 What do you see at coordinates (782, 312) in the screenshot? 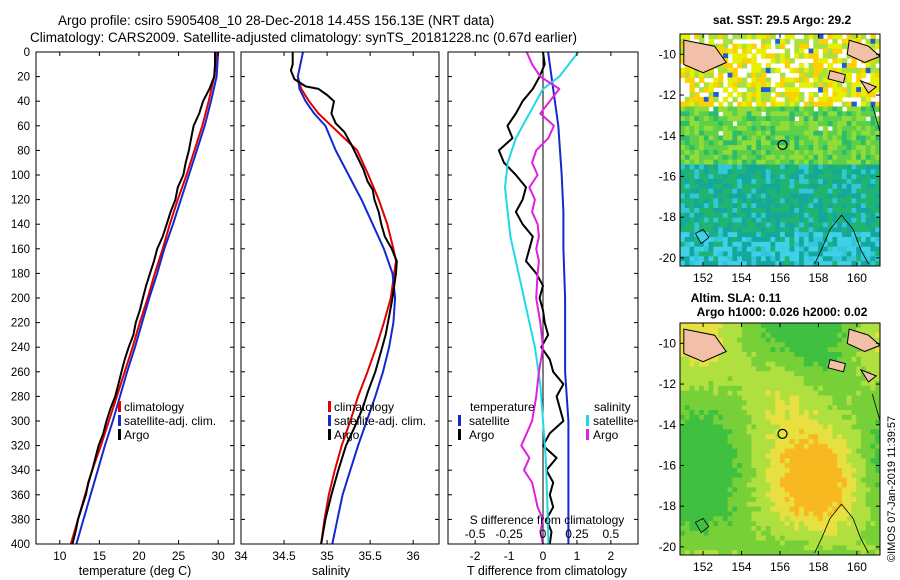
I see `sla-map-subtitle: Argo h1000: 0.026 h2000: 0.02` at bounding box center [782, 312].